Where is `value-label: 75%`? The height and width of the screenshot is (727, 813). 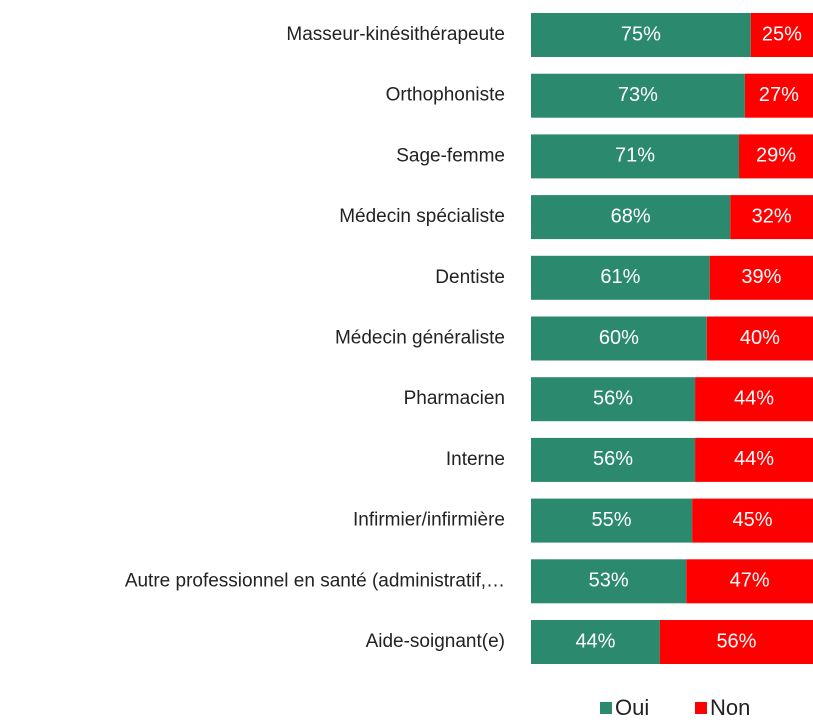 value-label: 75% is located at coordinates (641, 34).